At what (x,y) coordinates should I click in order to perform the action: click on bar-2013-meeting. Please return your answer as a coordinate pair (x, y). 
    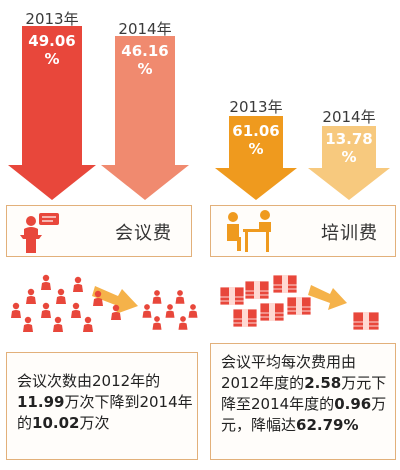
    Looking at the image, I should click on (52, 113).